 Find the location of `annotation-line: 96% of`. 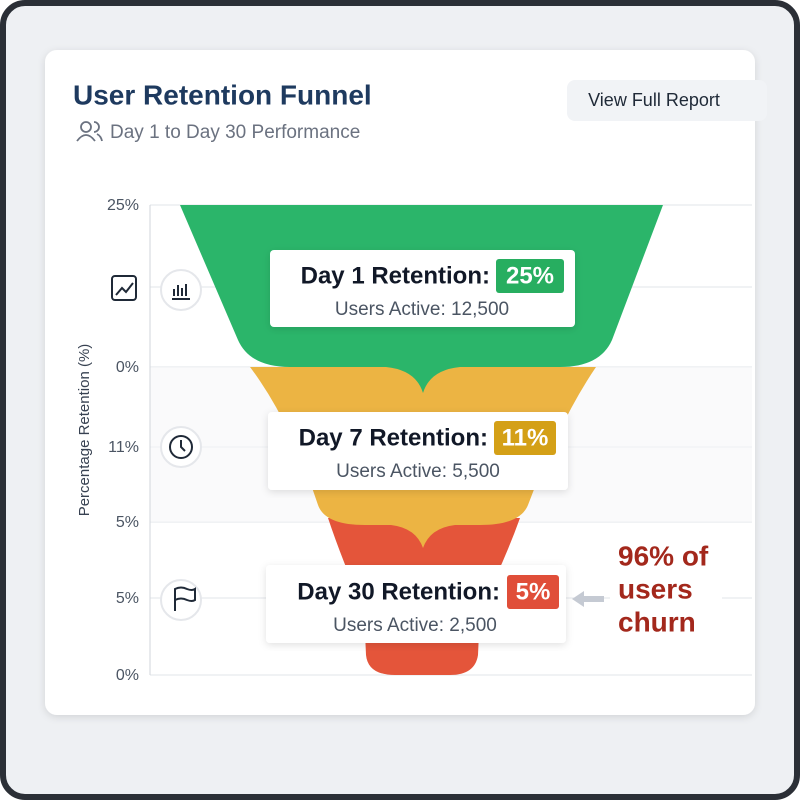

annotation-line: 96% of is located at coordinates (663, 555).